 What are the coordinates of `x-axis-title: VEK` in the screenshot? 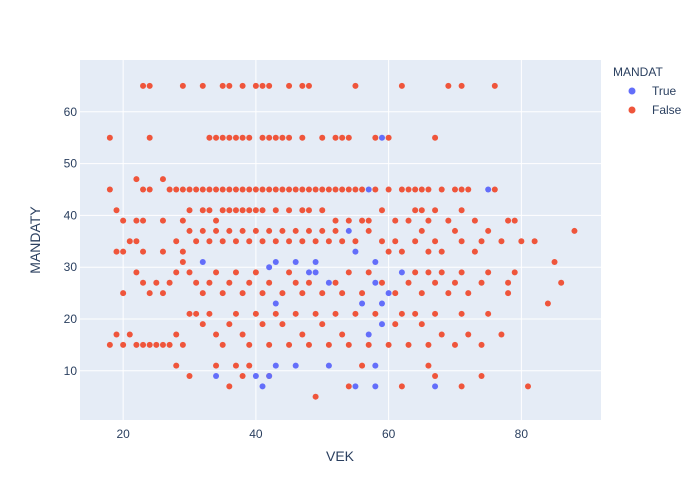 It's located at (340, 456).